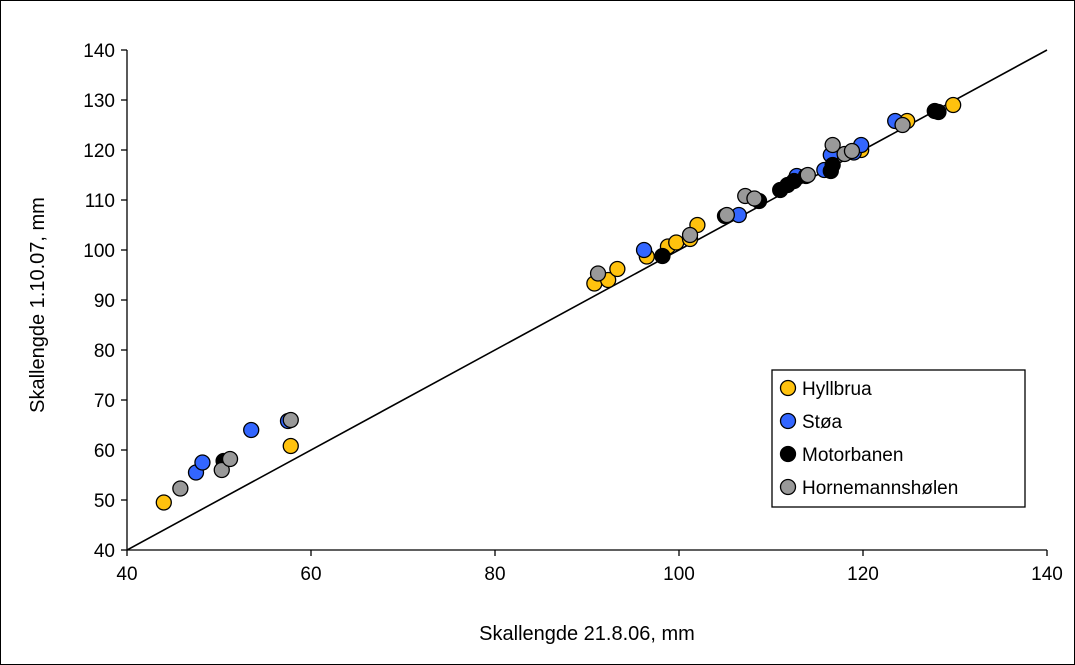  Describe the element at coordinates (863, 574) in the screenshot. I see `x-tick-label: 120` at that location.